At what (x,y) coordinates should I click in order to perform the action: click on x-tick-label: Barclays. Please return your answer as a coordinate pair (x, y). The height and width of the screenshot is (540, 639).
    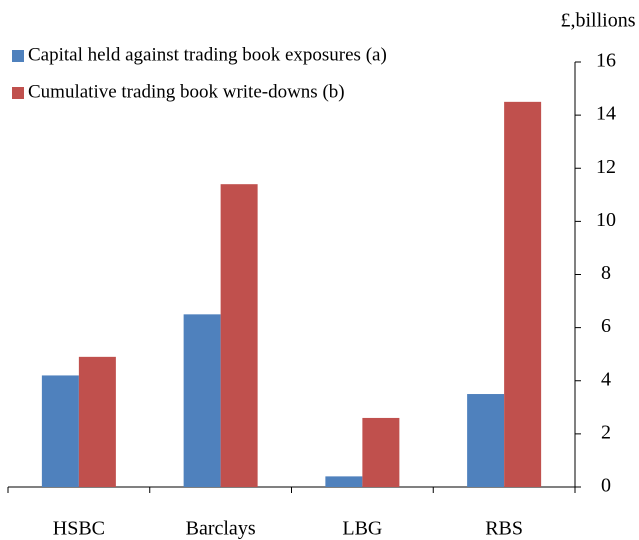
    Looking at the image, I should click on (221, 529).